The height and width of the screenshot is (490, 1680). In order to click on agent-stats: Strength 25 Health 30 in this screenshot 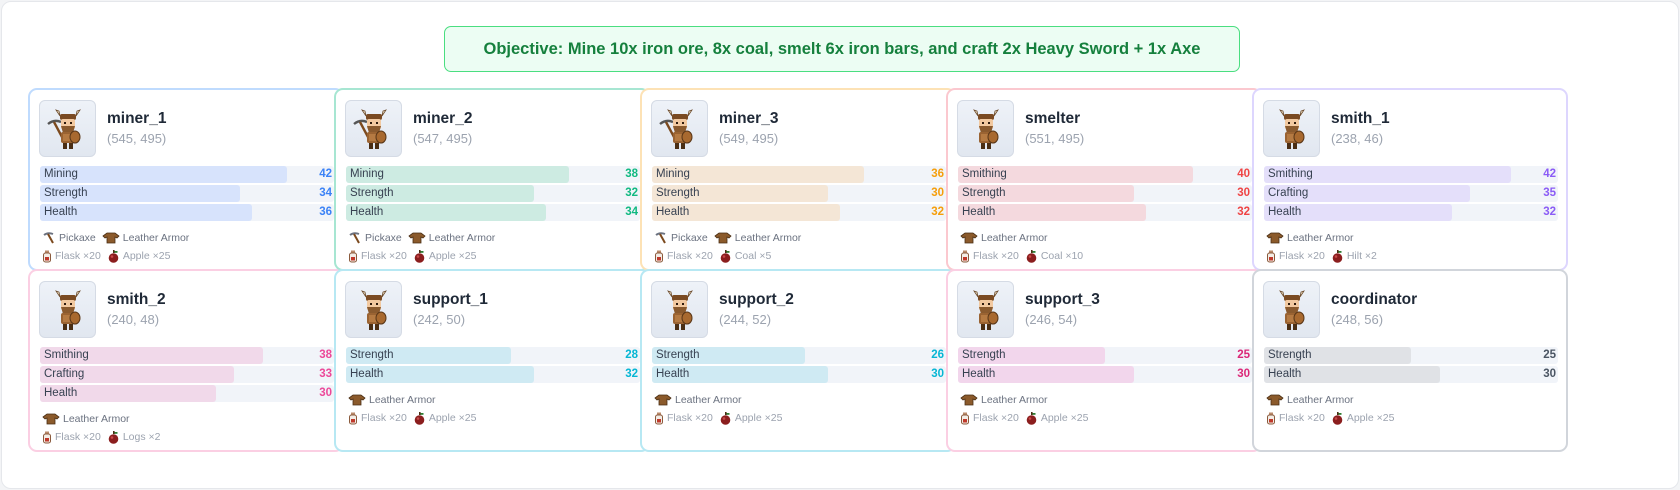, I will do `click(1411, 366)`.